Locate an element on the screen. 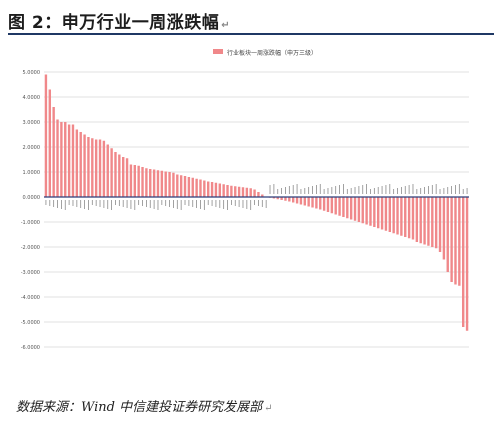 This screenshot has width=500, height=421. y-tick-label: 2.0000 is located at coordinates (32, 148).